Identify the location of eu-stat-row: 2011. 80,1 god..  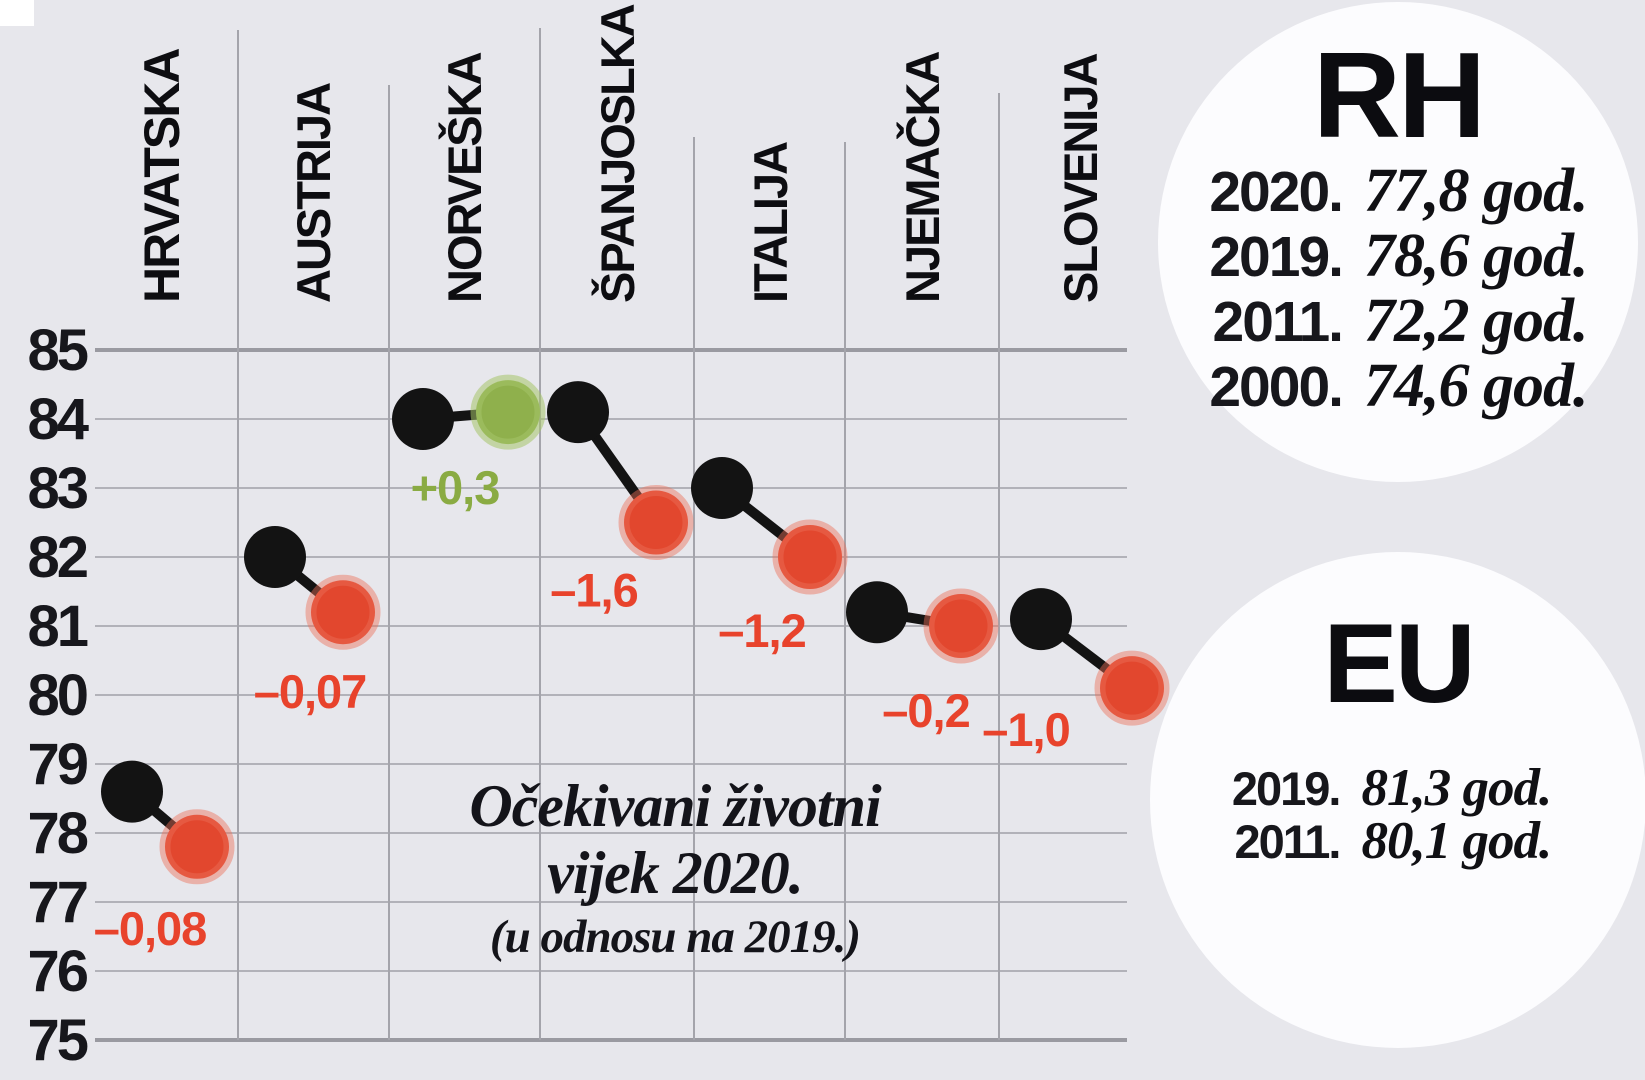
(1397, 841).